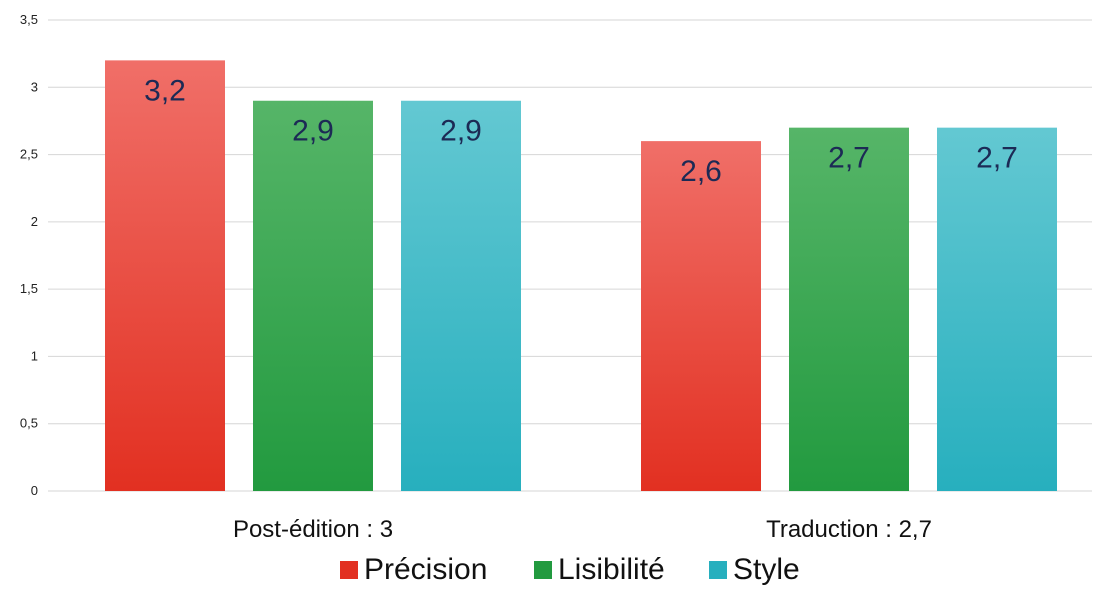  What do you see at coordinates (313, 529) in the screenshot?
I see `x-tick-label: Post-édition : 3` at bounding box center [313, 529].